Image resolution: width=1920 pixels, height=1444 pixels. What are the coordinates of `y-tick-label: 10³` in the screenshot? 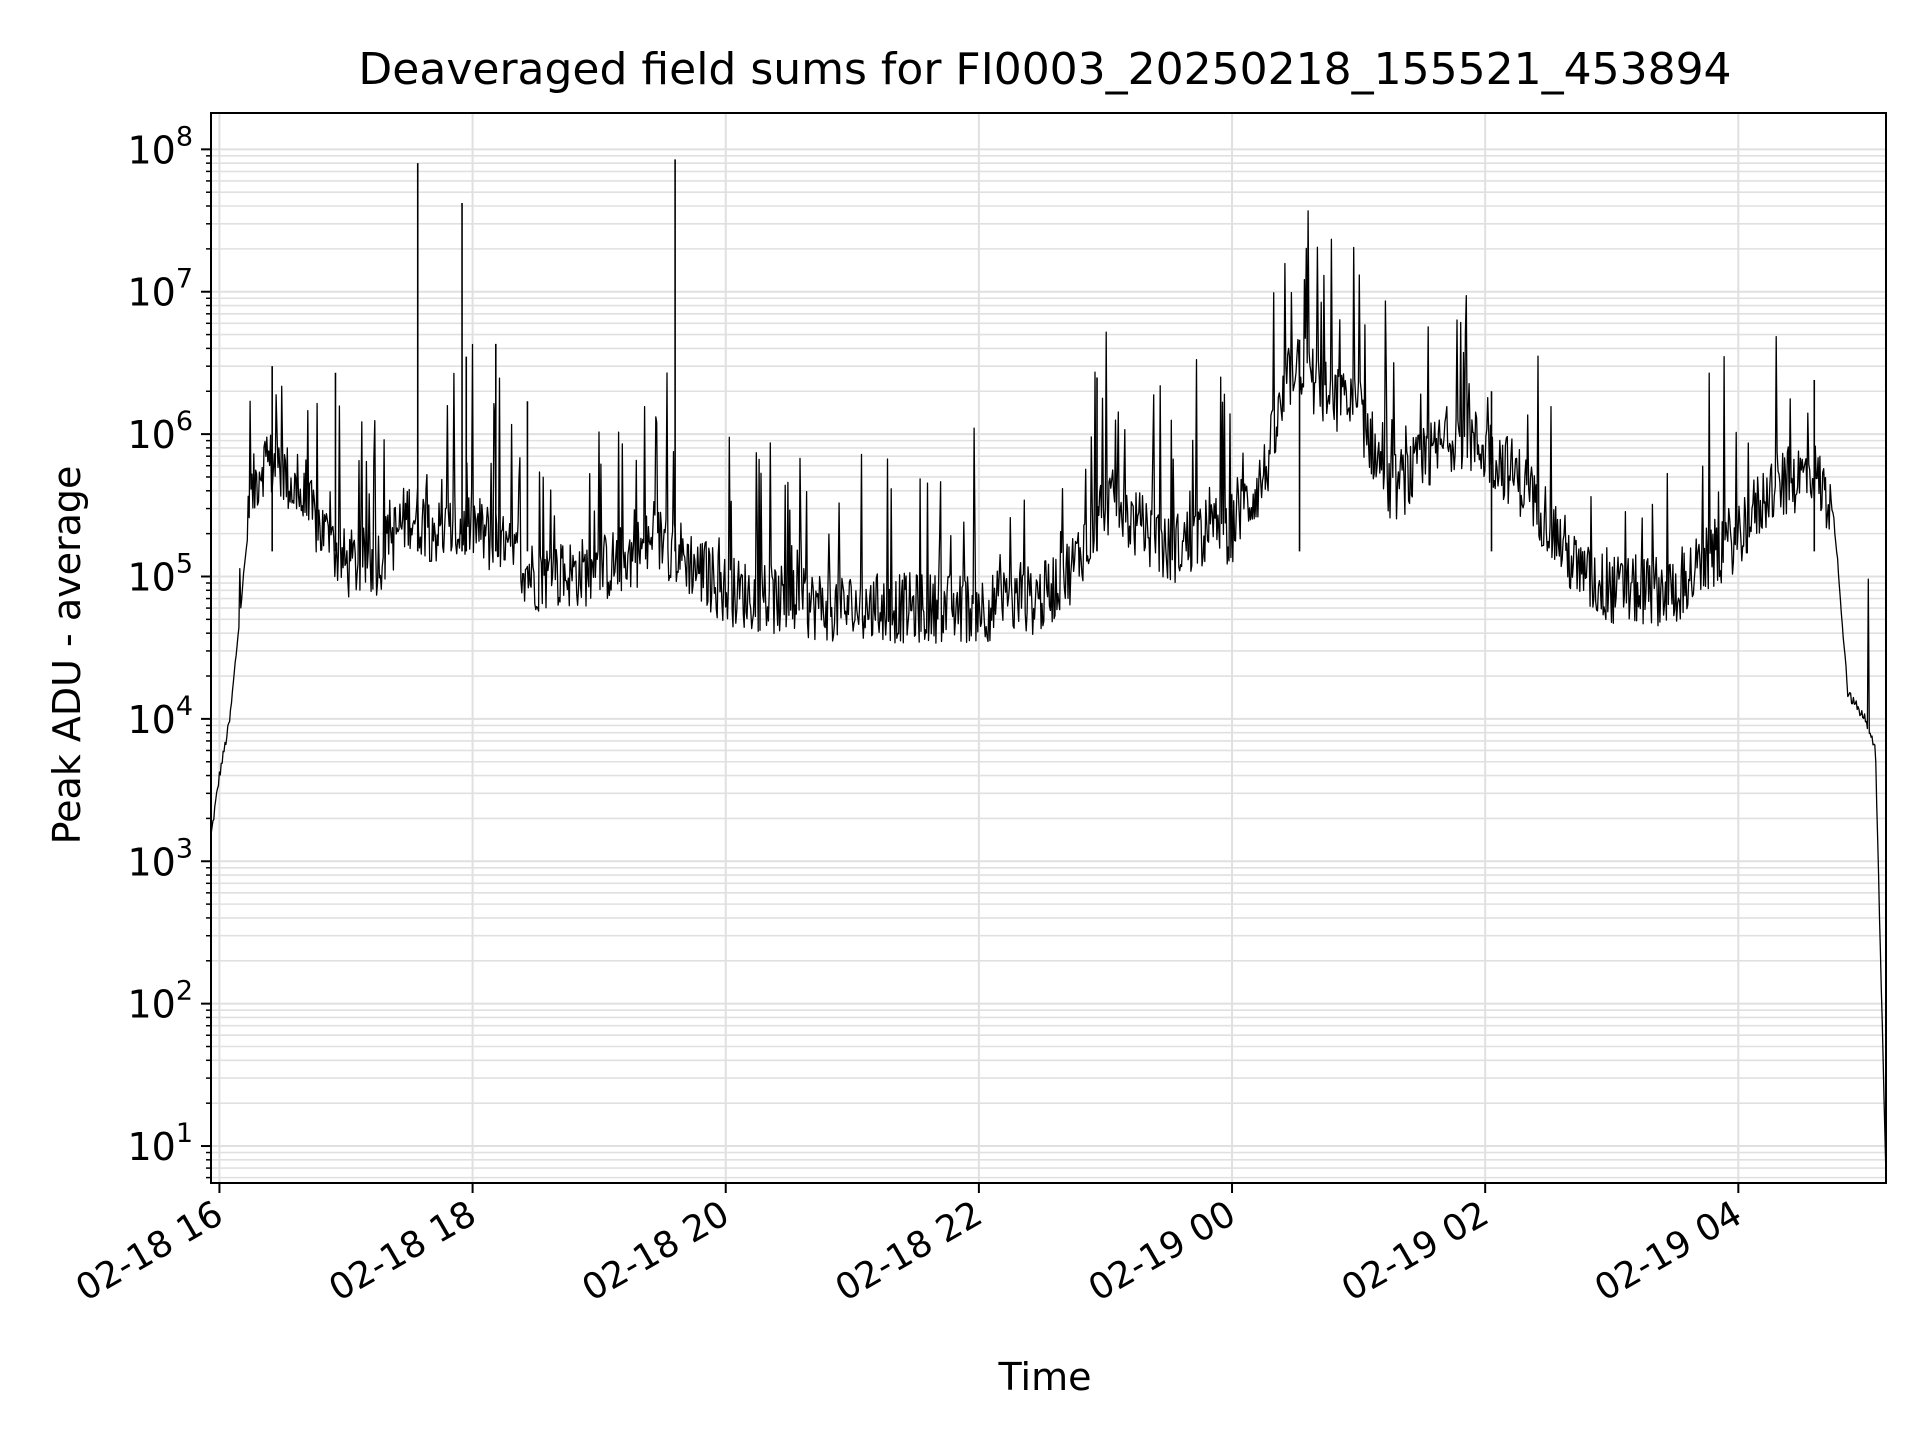 It's located at (160, 858).